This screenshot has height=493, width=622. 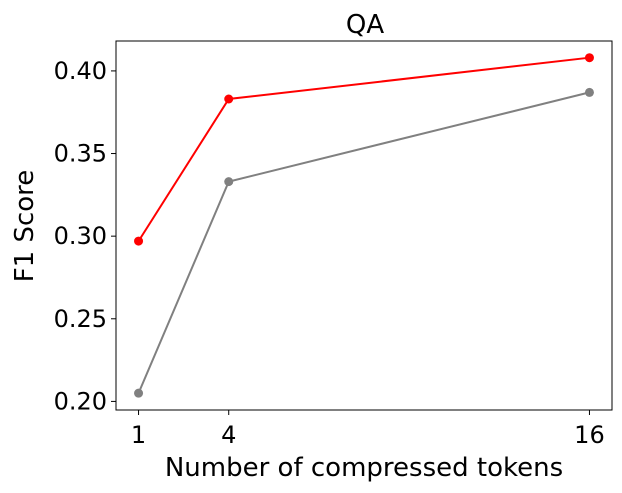 What do you see at coordinates (138, 435) in the screenshot?
I see `x-tick-label: 1` at bounding box center [138, 435].